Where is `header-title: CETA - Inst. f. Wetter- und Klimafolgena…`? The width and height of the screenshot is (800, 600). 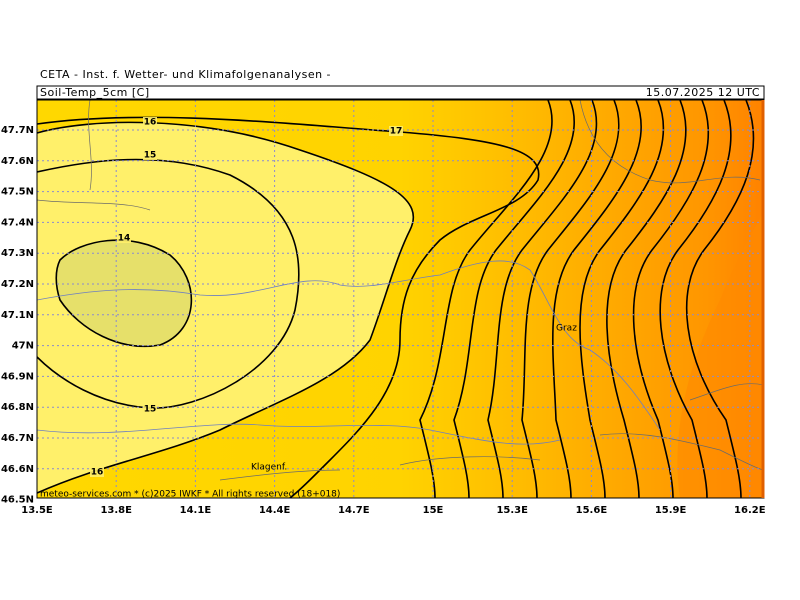 header-title: CETA - Inst. f. Wetter- und Klimafolgena… is located at coordinates (185, 74).